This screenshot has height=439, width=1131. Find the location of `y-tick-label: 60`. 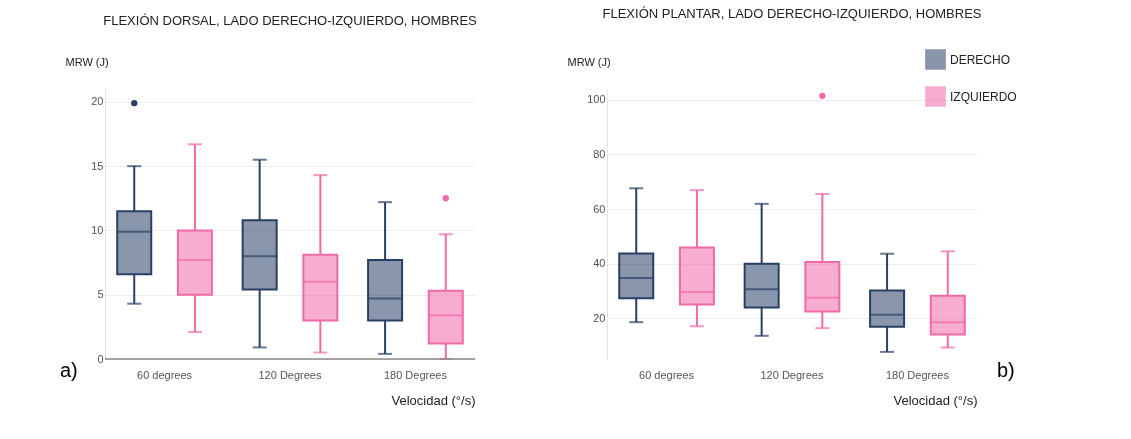

y-tick-label: 60 is located at coordinates (599, 208).